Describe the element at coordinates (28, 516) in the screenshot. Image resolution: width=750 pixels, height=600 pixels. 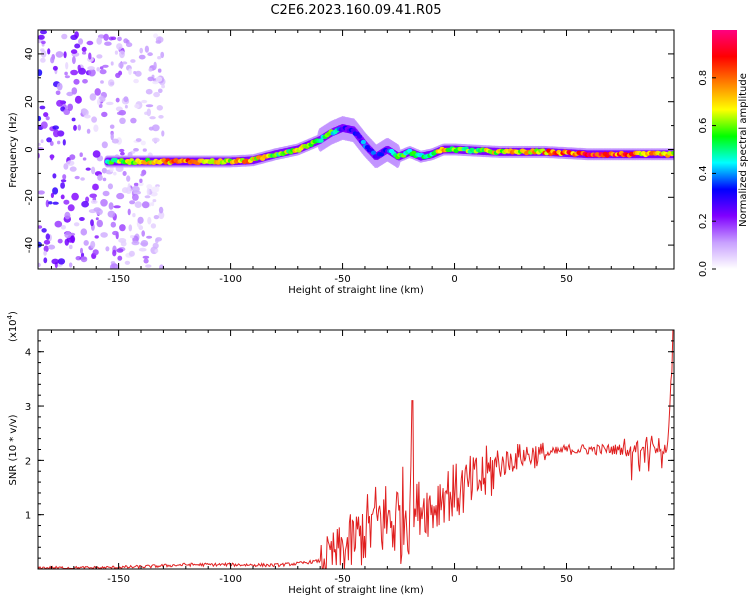
I see `snr-y-tick-label: 1` at that location.